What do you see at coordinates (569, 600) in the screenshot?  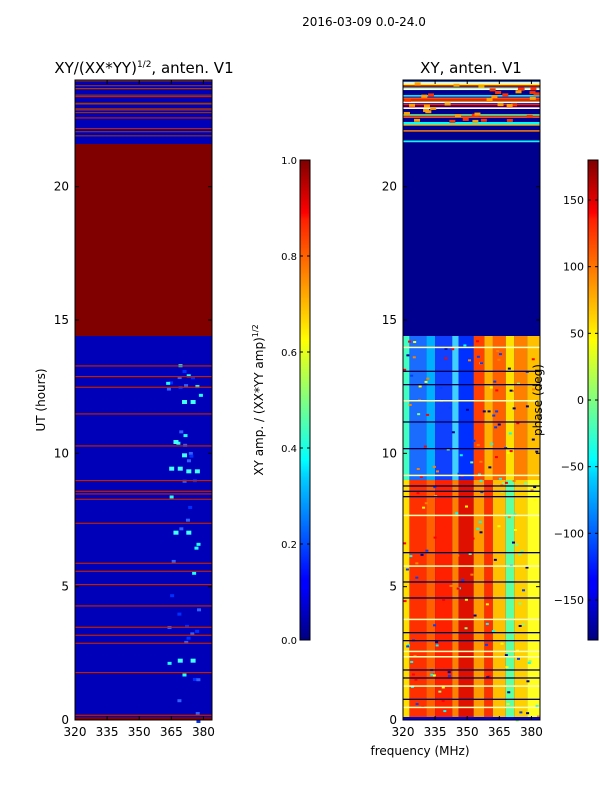 I see `phase-cb-tick-label: −150` at bounding box center [569, 600].